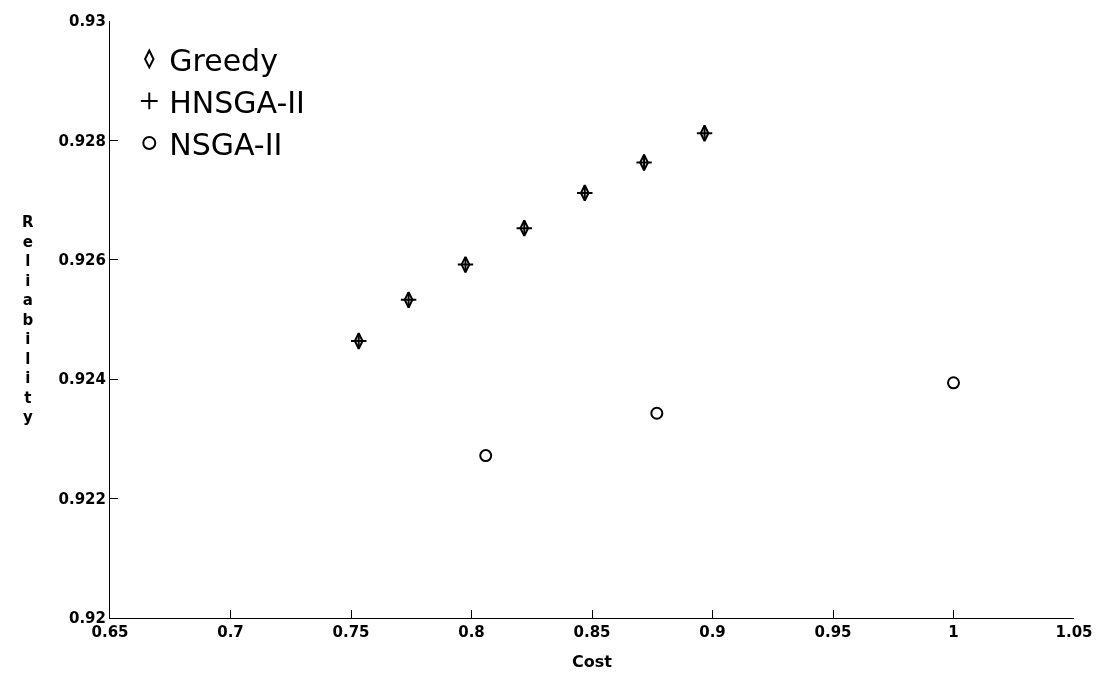 This screenshot has width=1109, height=693. Describe the element at coordinates (87, 21) in the screenshot. I see `y-tick-label: 0.93` at that location.